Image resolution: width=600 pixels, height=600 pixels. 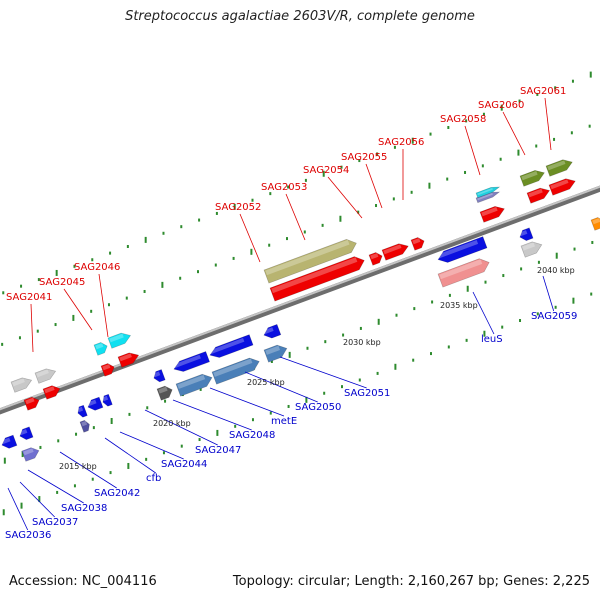 What do you see at coordinates (238, 207) in the screenshot?
I see `gene-label-sag2052: SAG2052` at bounding box center [238, 207].